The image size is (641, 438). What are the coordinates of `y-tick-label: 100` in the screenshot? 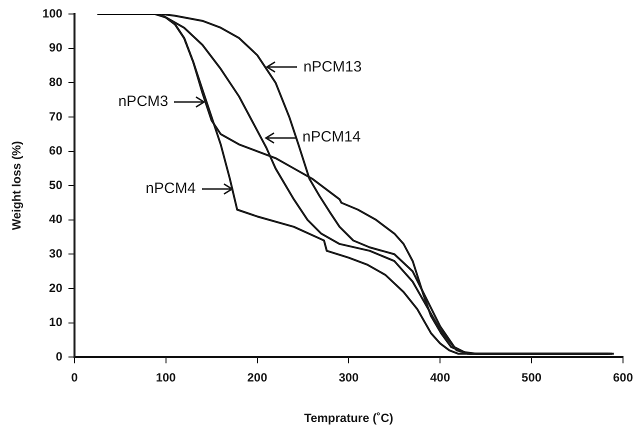 It's located at (52, 13).